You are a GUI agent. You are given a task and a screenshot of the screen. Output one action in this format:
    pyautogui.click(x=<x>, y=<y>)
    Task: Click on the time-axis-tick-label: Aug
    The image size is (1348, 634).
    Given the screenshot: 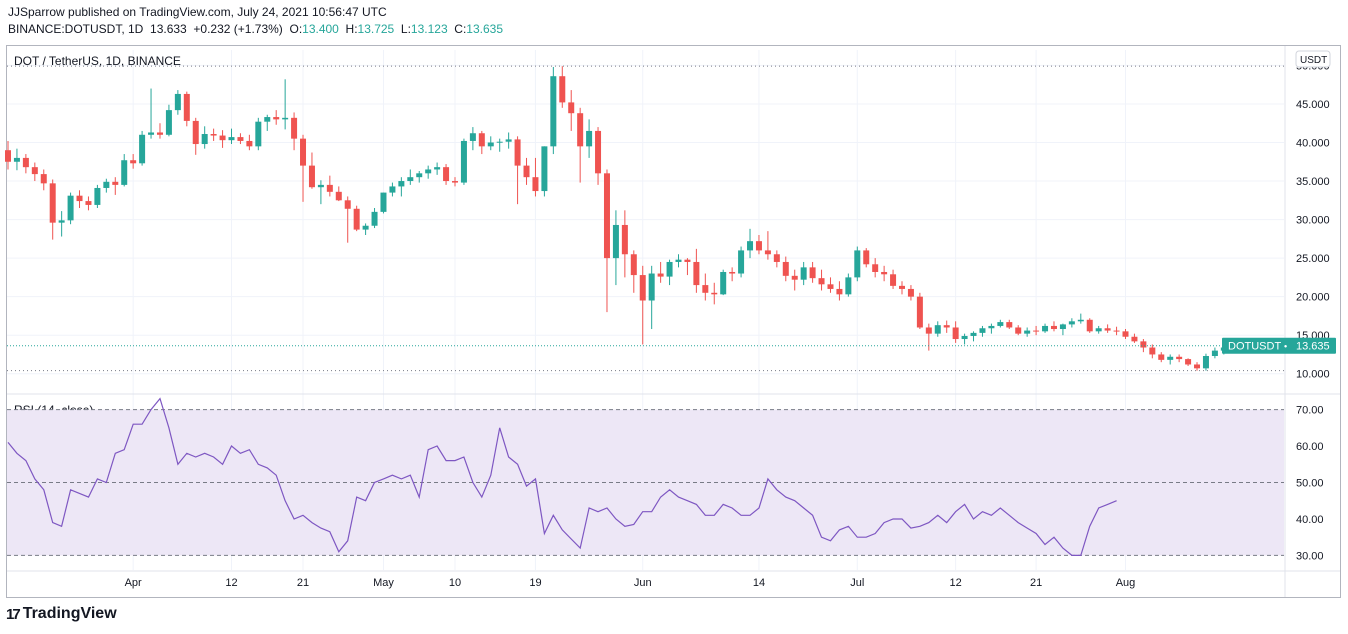 What is the action you would take?
    pyautogui.click(x=1126, y=583)
    